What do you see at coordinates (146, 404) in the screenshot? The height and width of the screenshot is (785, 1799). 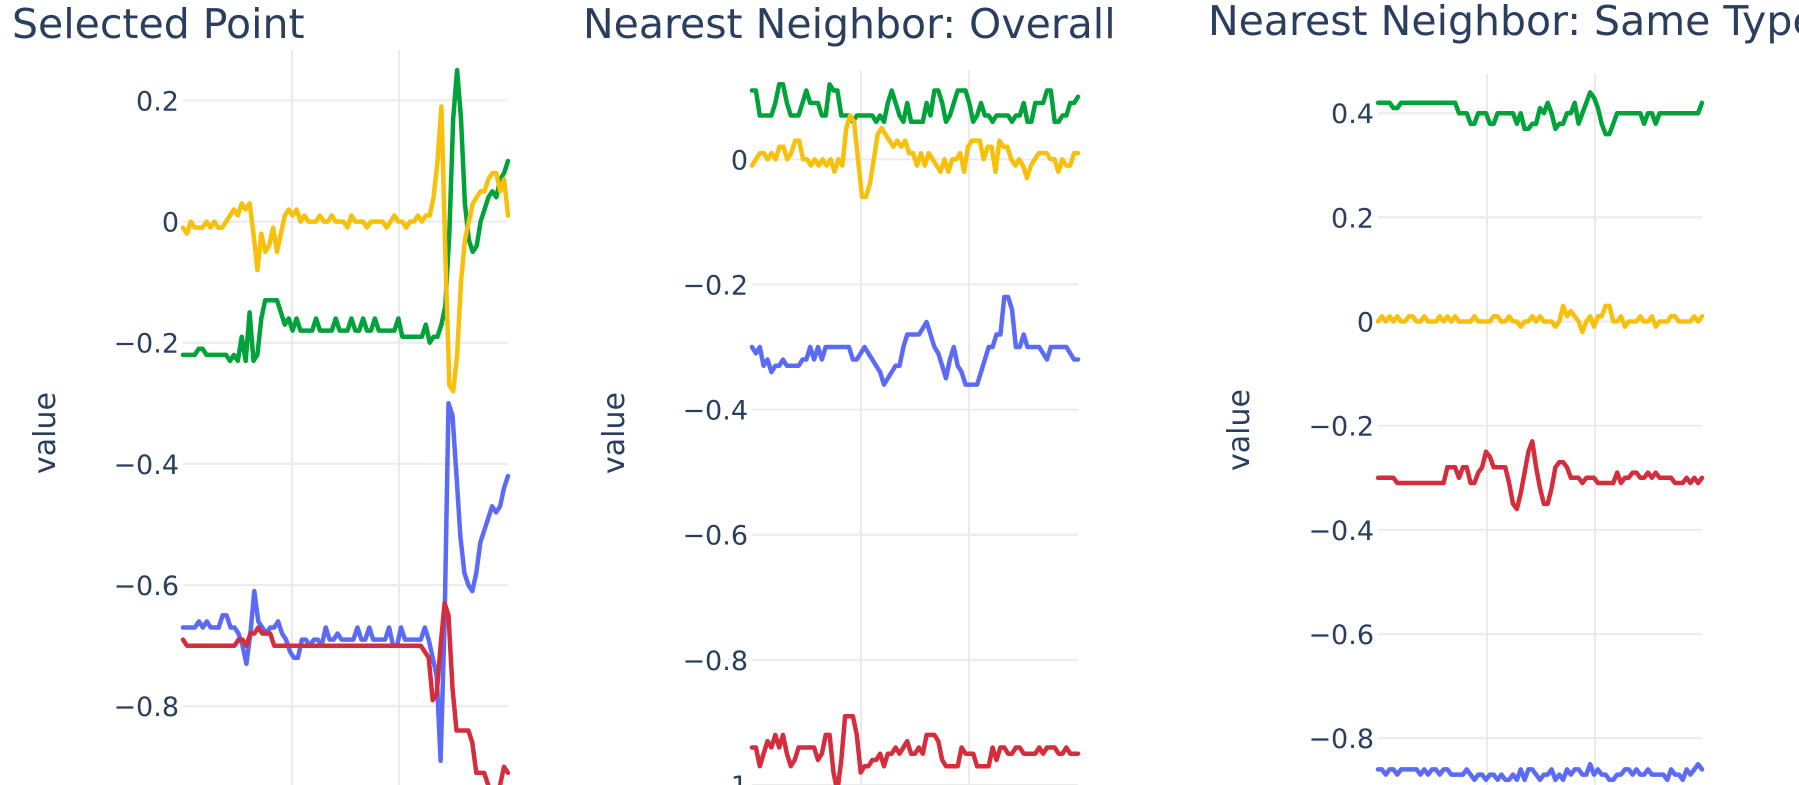 I see `y-tick-labels: 0.2 0 −0.2 −0.4 −0.6 −0.8` at bounding box center [146, 404].